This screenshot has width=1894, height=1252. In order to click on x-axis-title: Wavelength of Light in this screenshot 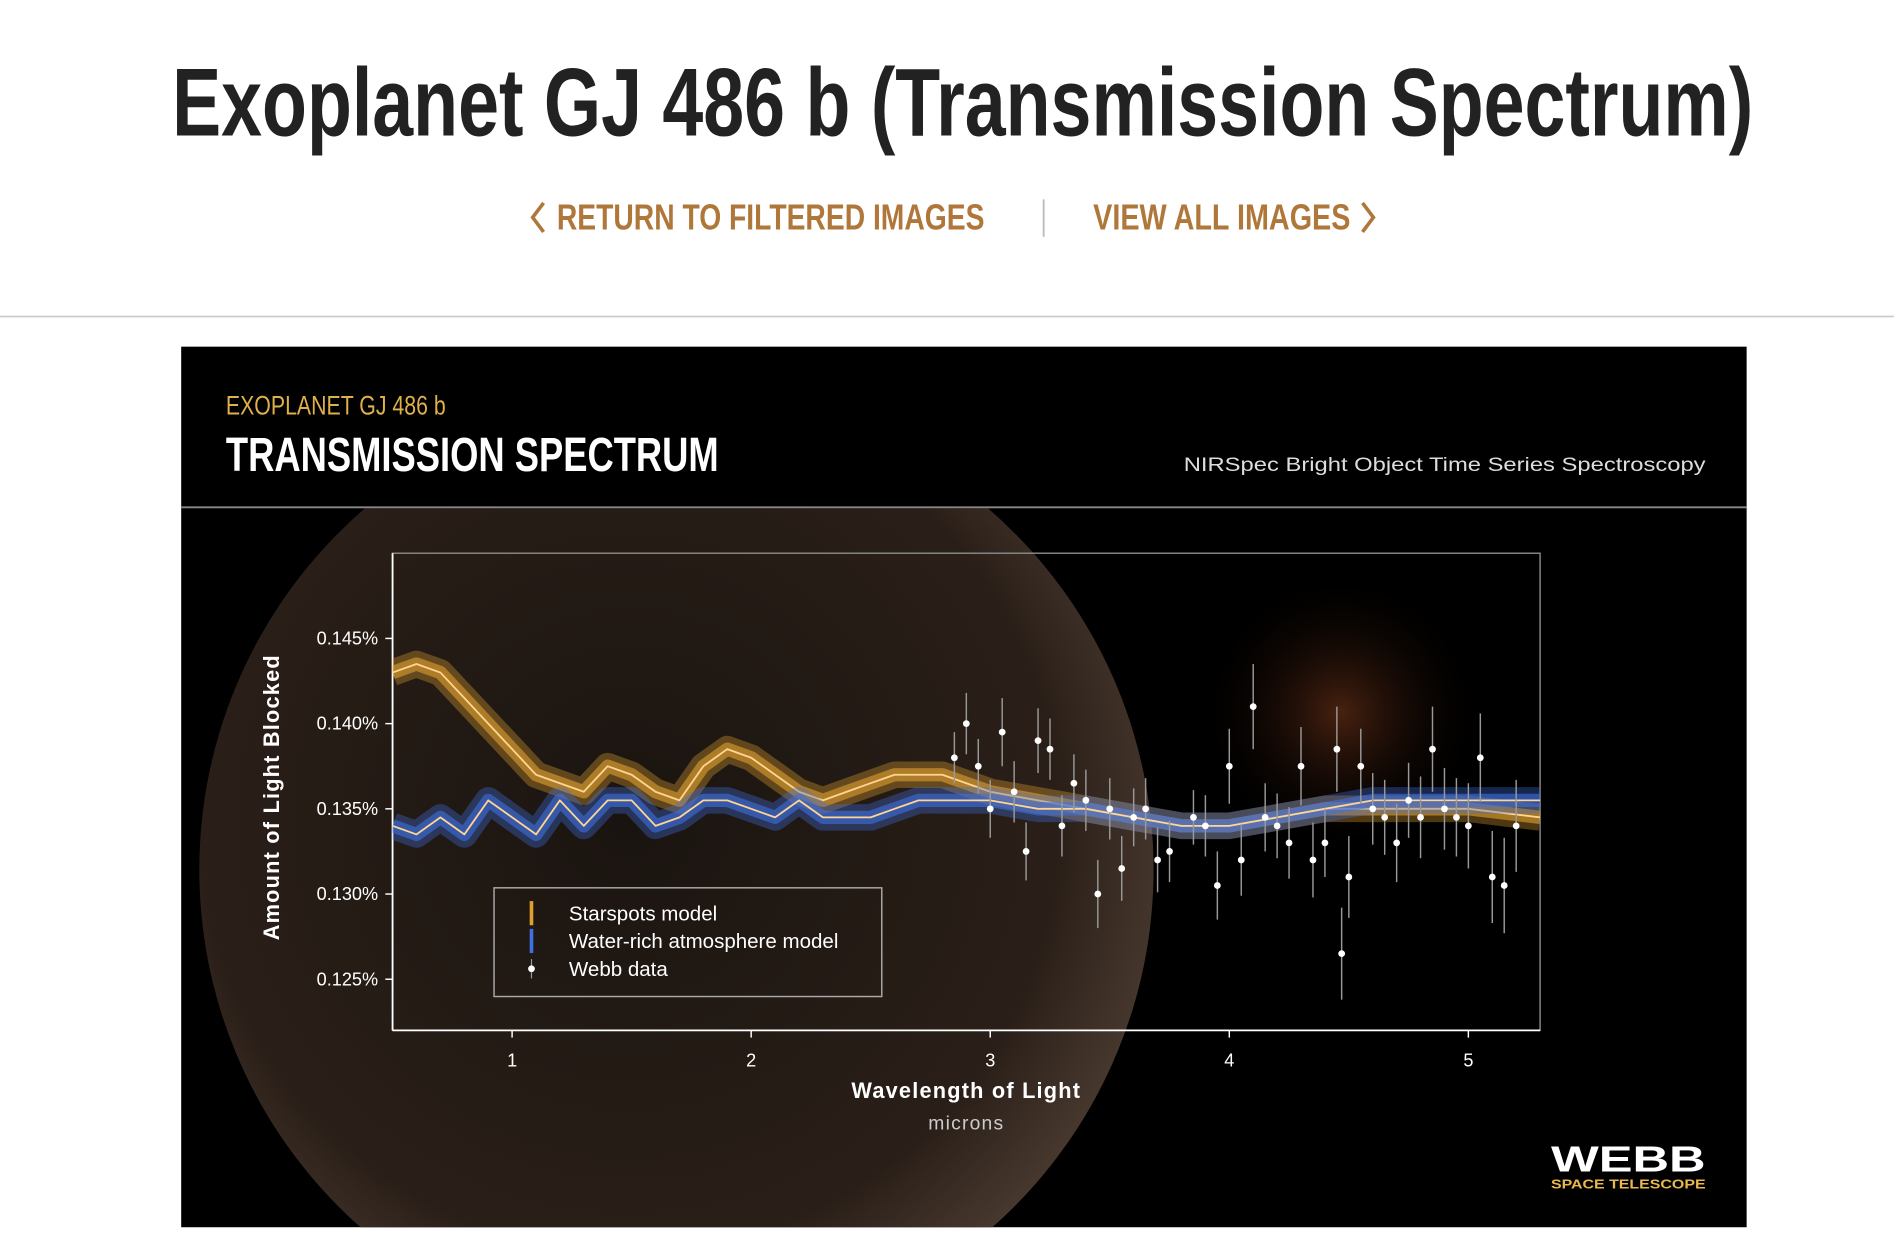, I will do `click(966, 1090)`.